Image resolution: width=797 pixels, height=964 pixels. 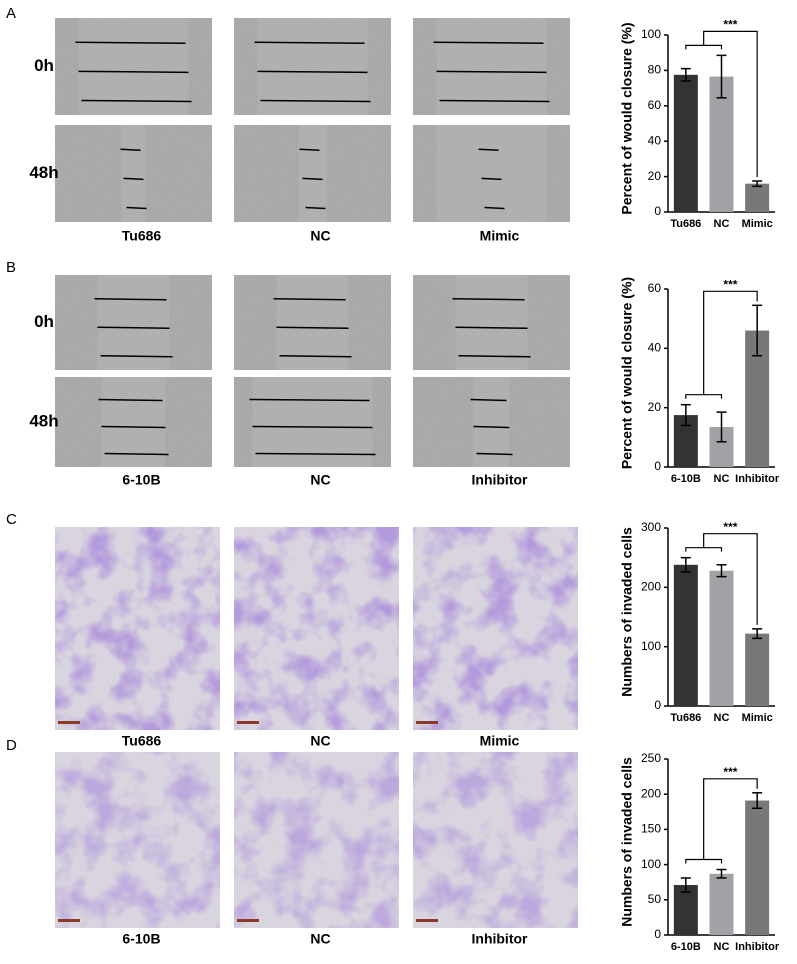 I want to click on y-tick-label: 50, so click(x=655, y=899).